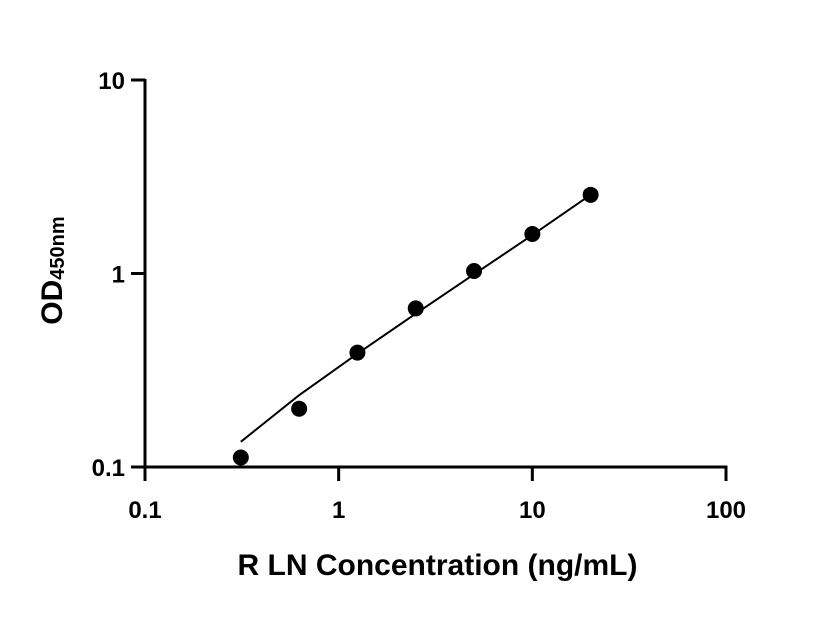 This screenshot has width=816, height=640. I want to click on x-axis-title: R LN Concentration (ng/mL), so click(438, 565).